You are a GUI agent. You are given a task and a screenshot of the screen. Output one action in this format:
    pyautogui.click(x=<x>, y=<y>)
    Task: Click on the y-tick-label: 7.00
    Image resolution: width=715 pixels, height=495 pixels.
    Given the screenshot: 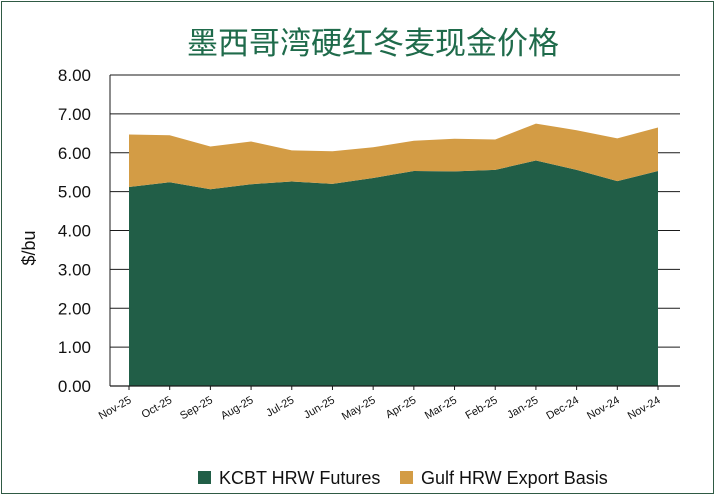 What is the action you would take?
    pyautogui.click(x=74, y=114)
    